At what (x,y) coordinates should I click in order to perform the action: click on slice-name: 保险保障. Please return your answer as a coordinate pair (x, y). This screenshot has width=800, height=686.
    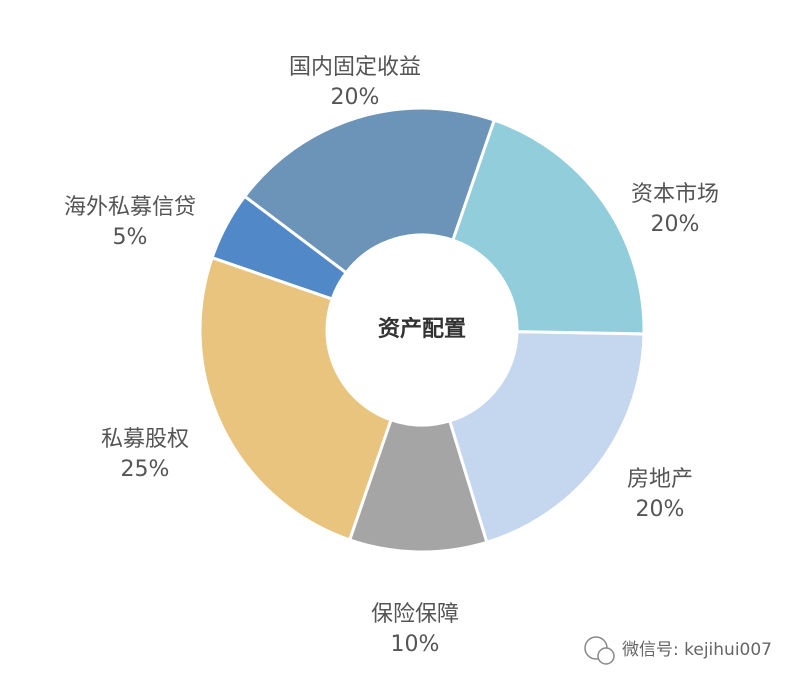
    Looking at the image, I should click on (415, 614).